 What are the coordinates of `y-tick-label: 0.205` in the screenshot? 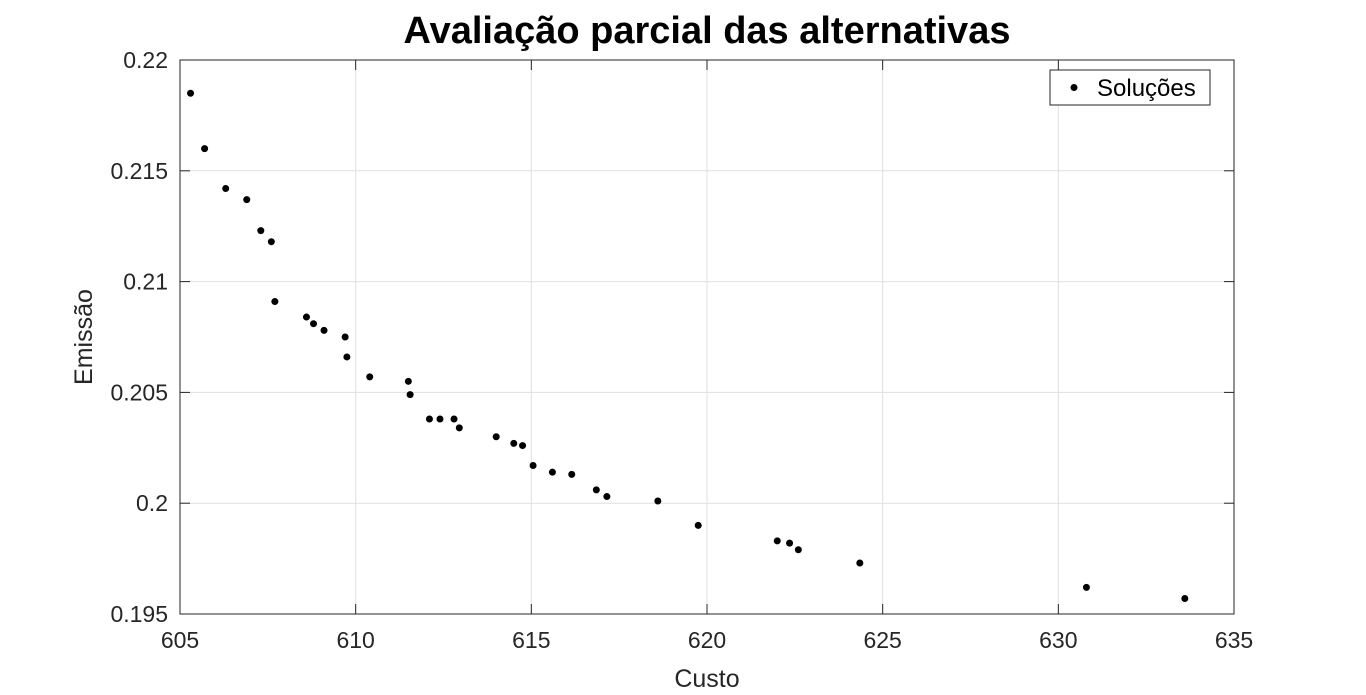 It's located at (139, 392).